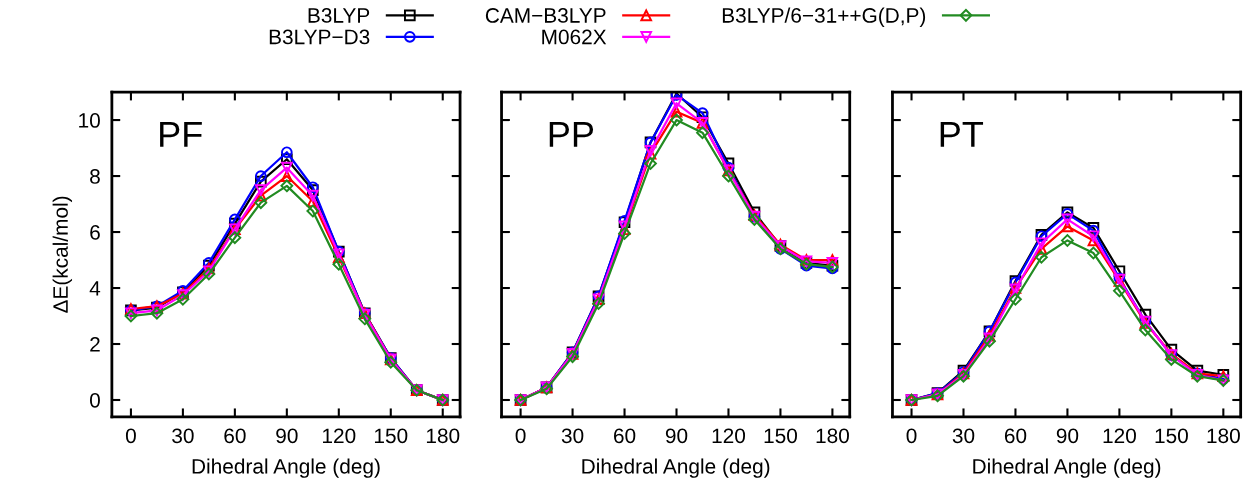  Describe the element at coordinates (95, 288) in the screenshot. I see `y-tick-label: 4` at that location.